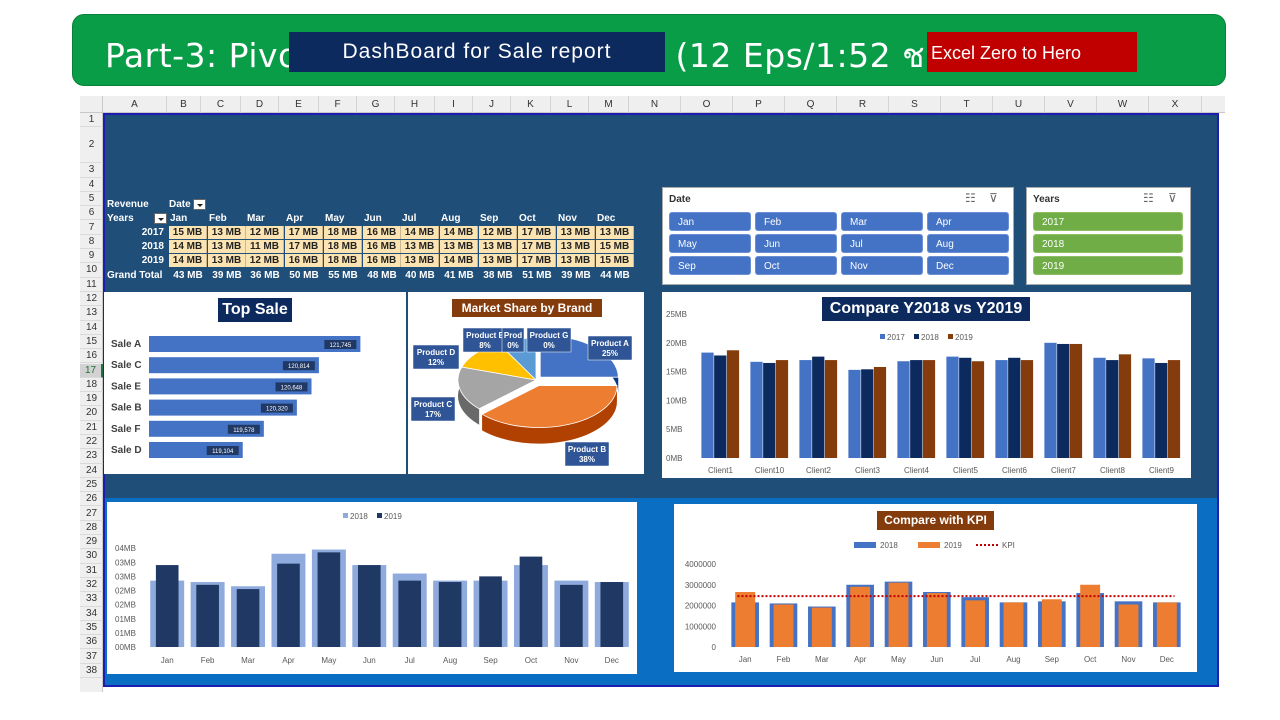  Describe the element at coordinates (91, 471) in the screenshot. I see `row-header: 24` at that location.